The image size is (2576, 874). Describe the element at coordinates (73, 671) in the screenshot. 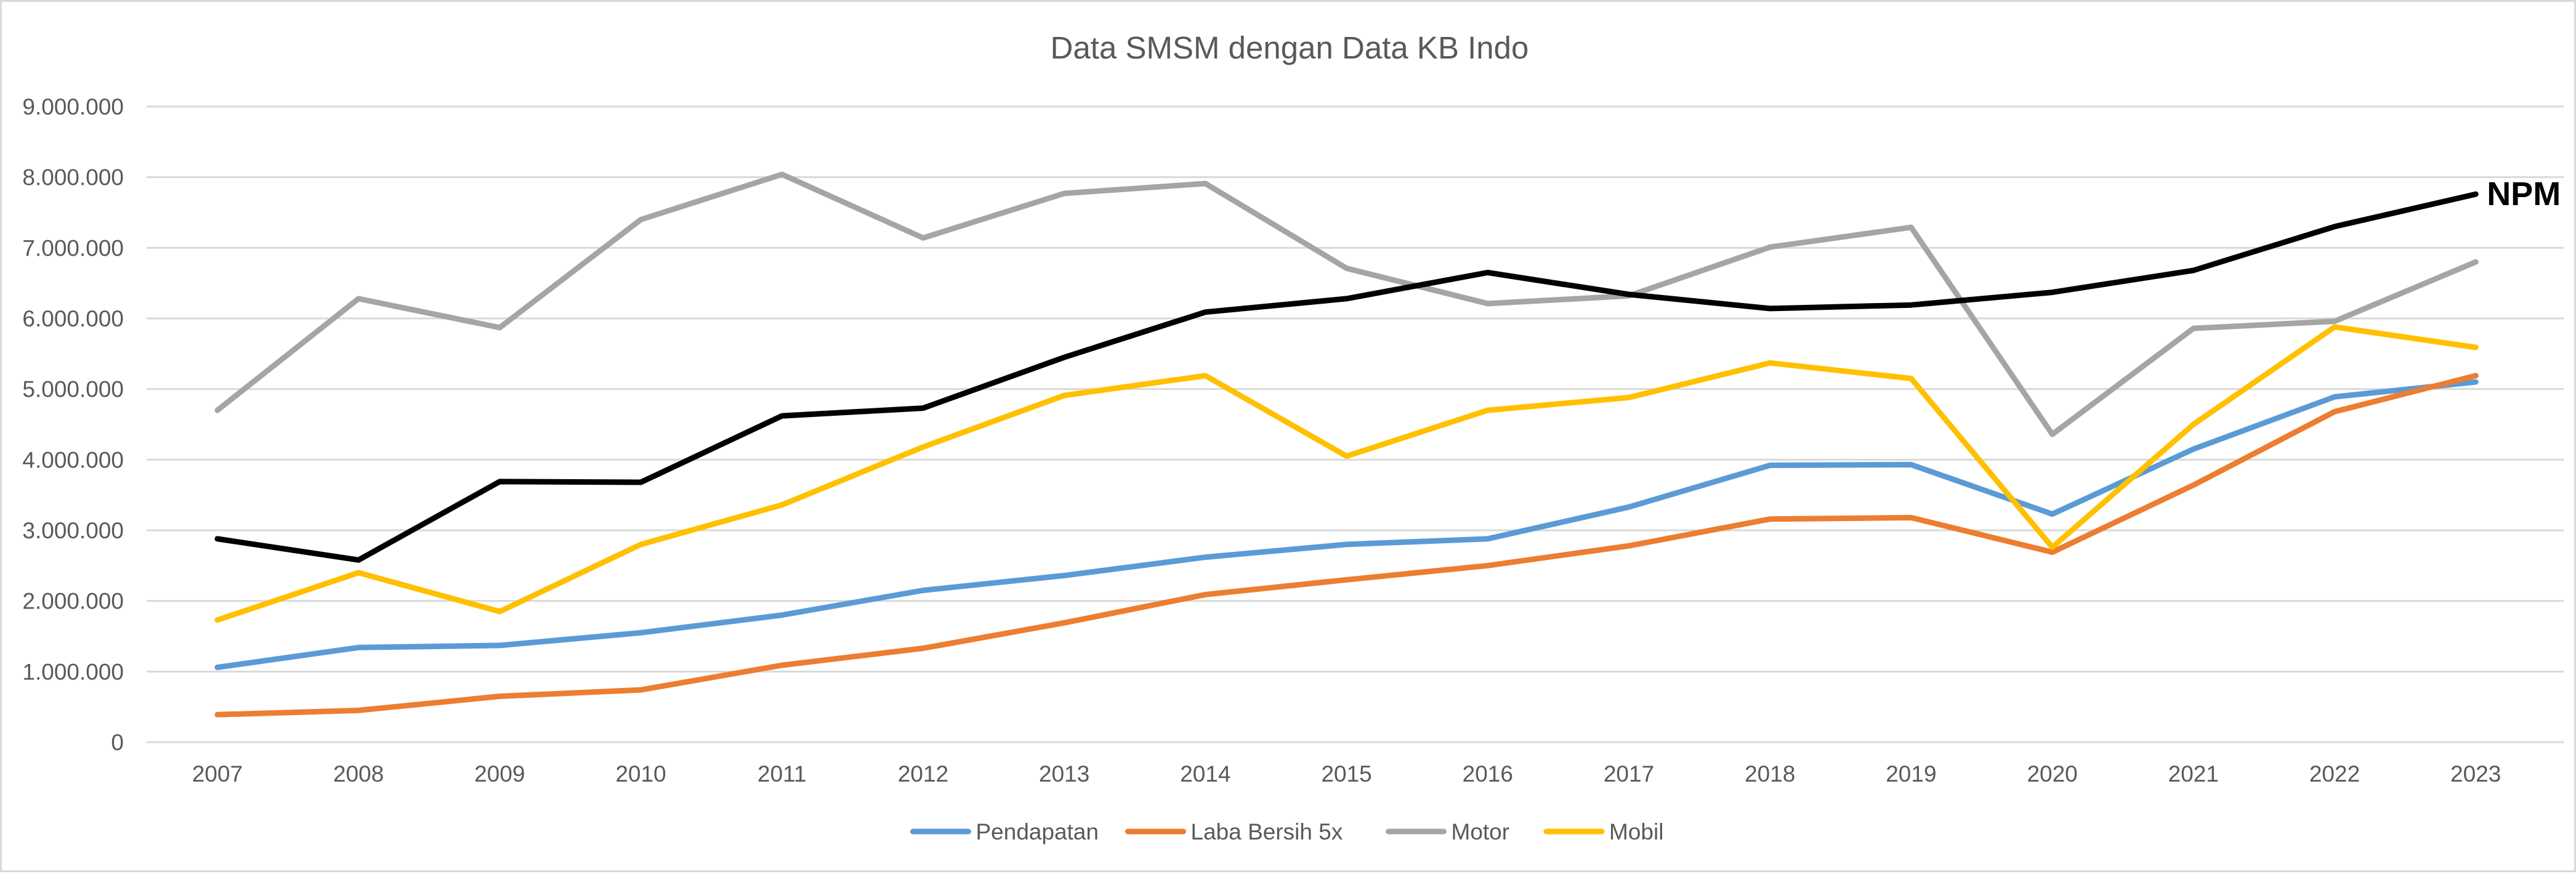

I see `y-tick-label: 1.000.000` at that location.